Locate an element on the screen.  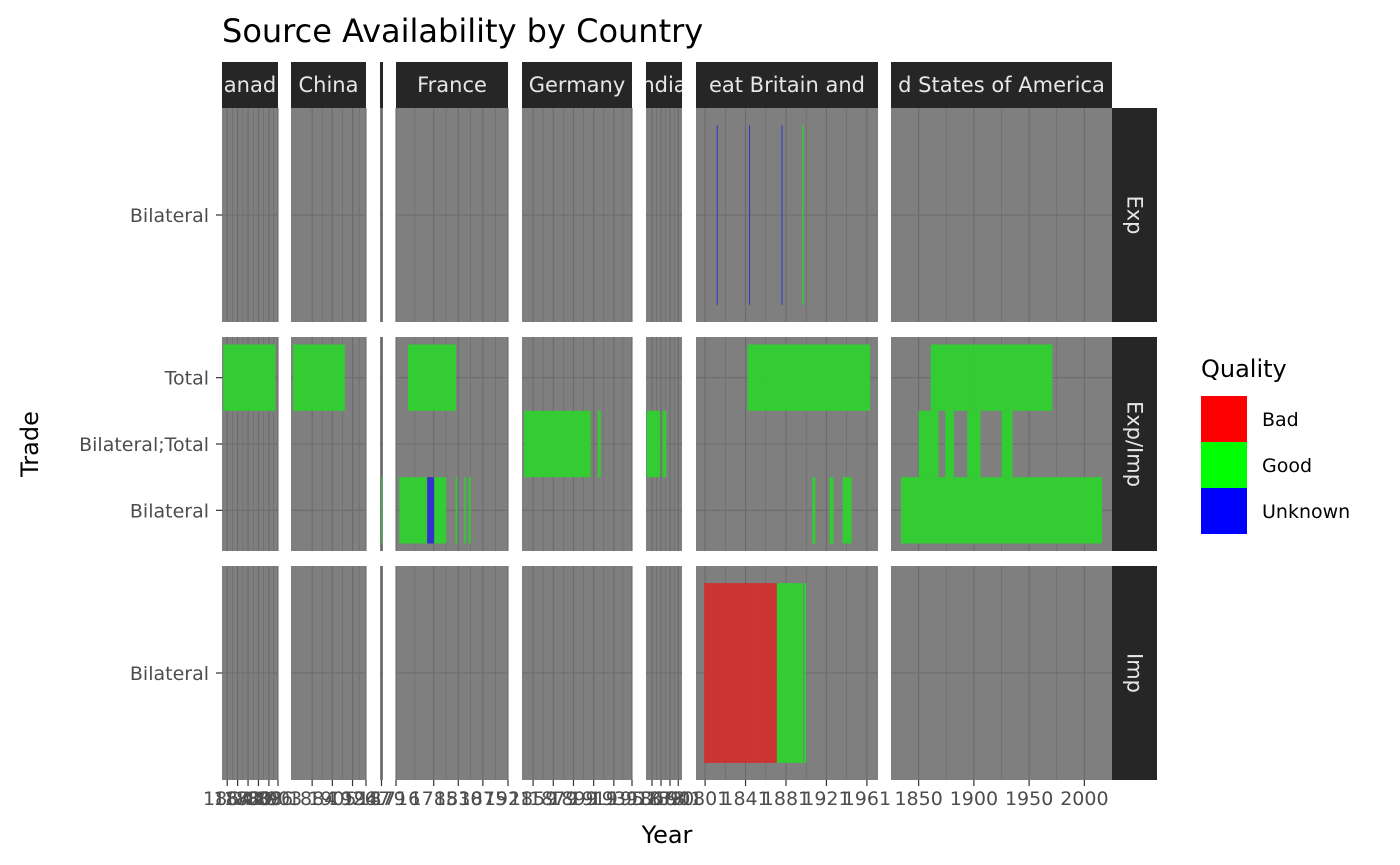
y-tick-label: Bilateral;Total is located at coordinates (144, 445).